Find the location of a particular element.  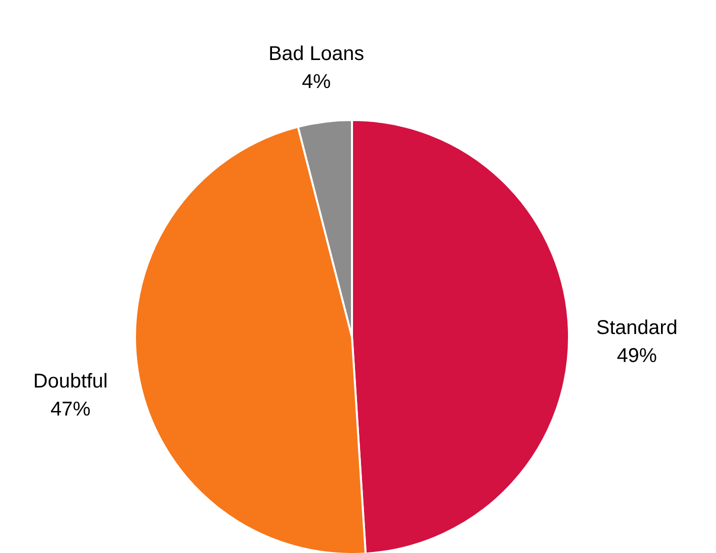

data-label: 47% is located at coordinates (70, 409).